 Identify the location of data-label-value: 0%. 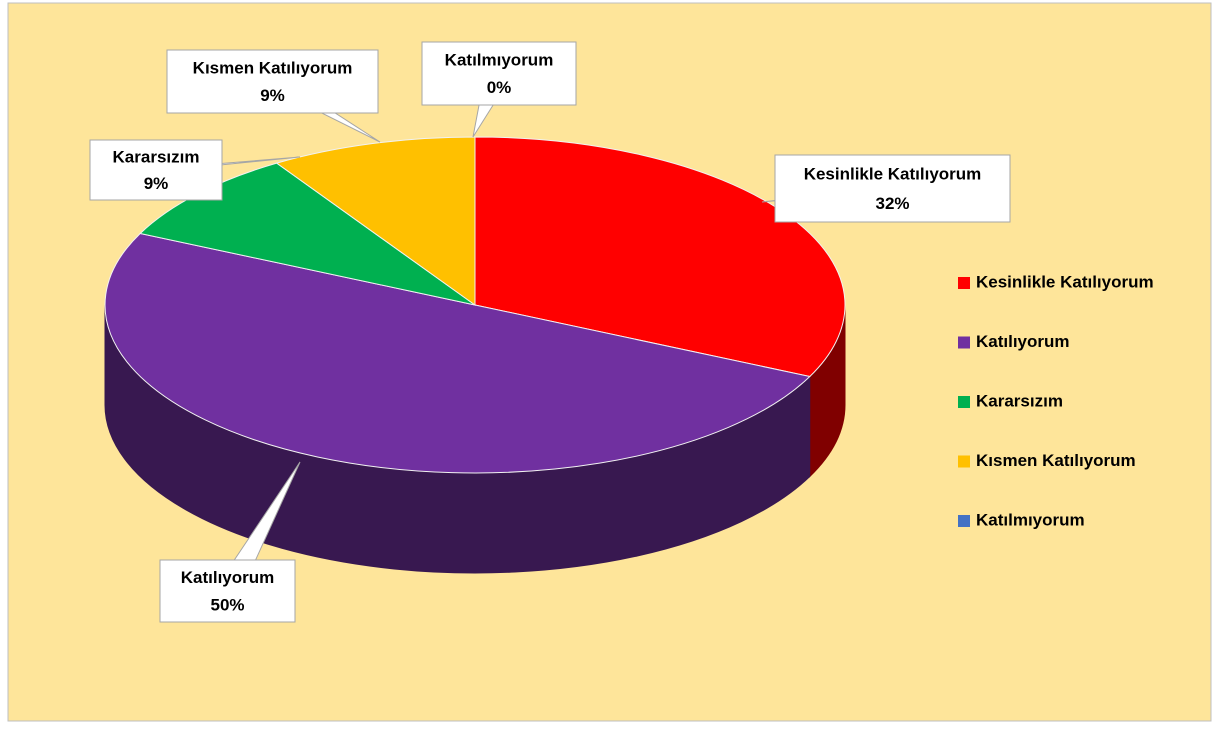
(499, 87).